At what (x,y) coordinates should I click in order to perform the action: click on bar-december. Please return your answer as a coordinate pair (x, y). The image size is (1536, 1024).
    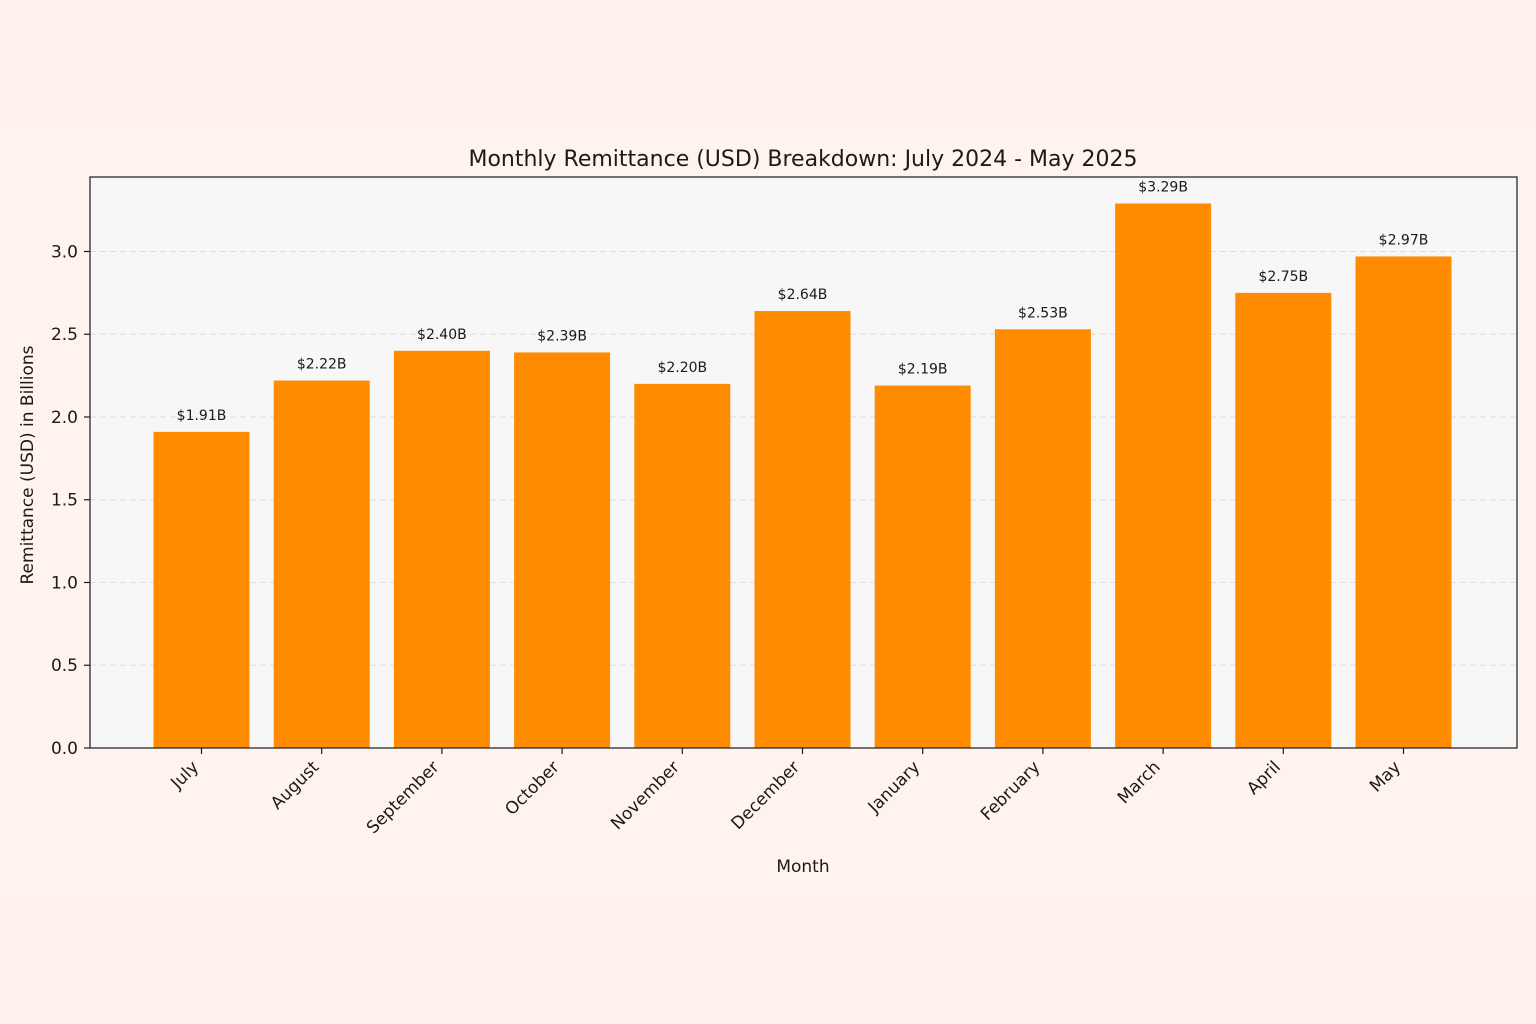
    Looking at the image, I should click on (802, 529).